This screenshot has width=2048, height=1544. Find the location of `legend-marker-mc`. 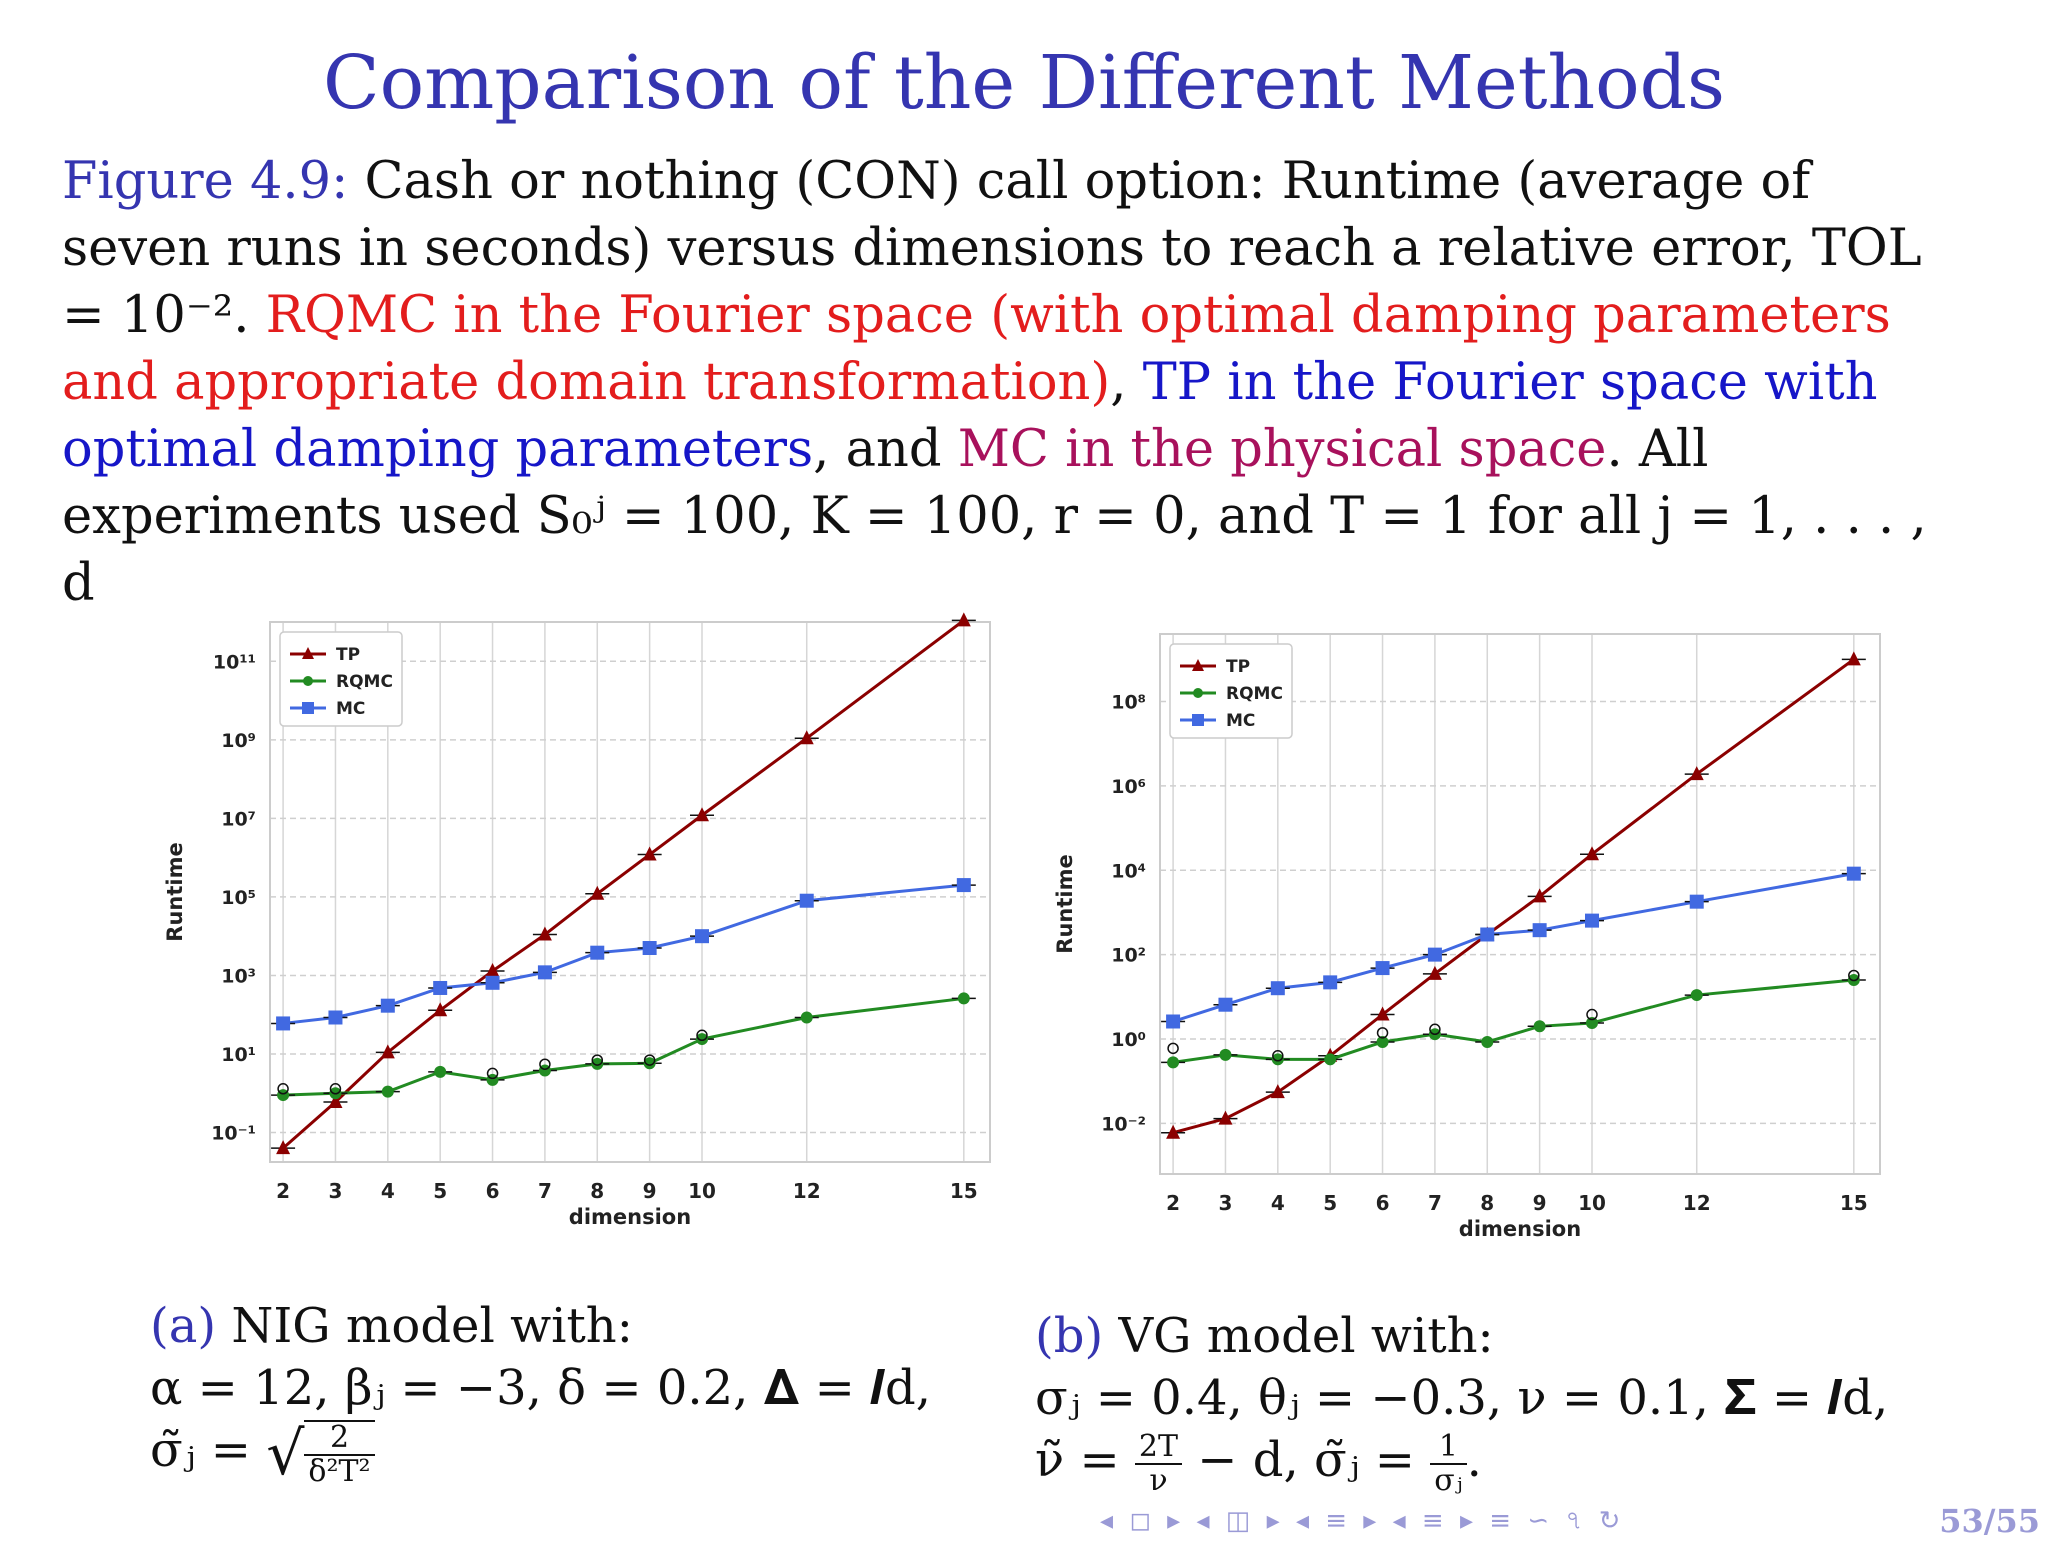

legend-marker-mc is located at coordinates (308, 708).